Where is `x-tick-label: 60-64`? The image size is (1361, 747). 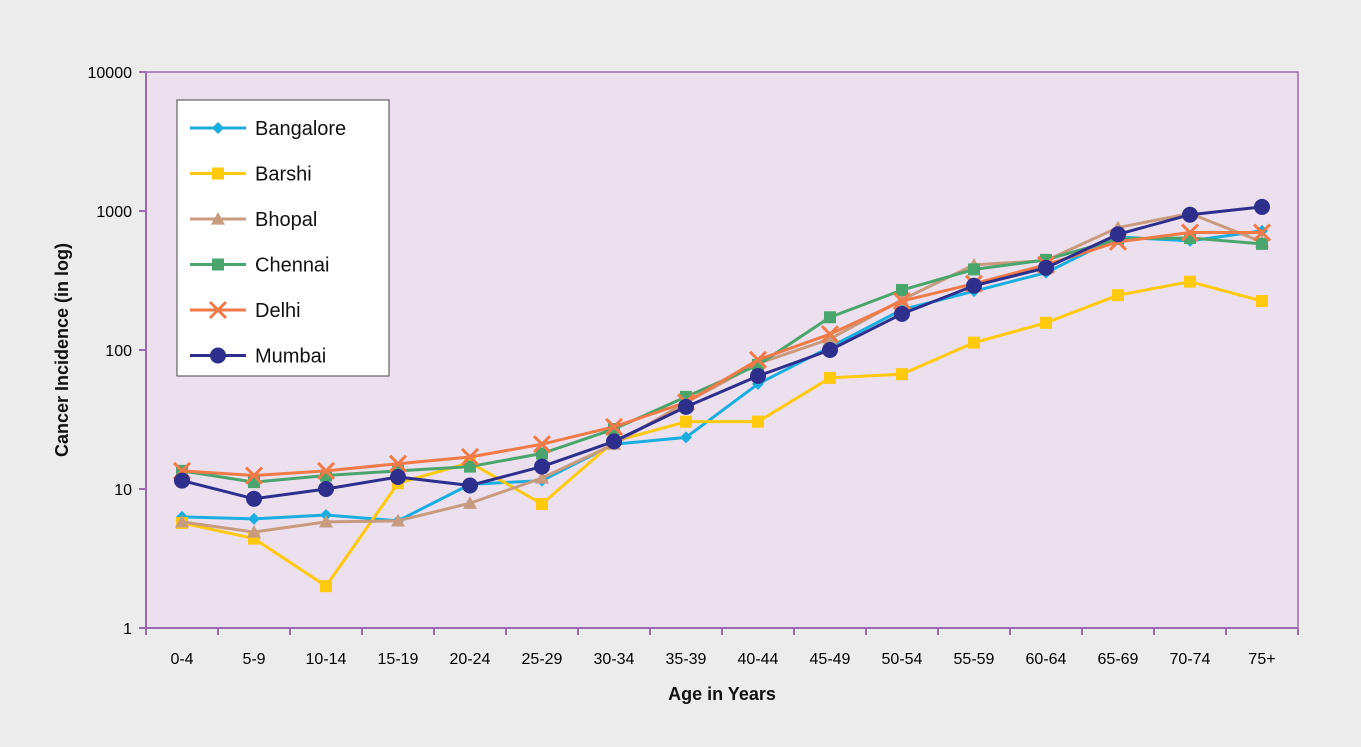 x-tick-label: 60-64 is located at coordinates (1046, 659).